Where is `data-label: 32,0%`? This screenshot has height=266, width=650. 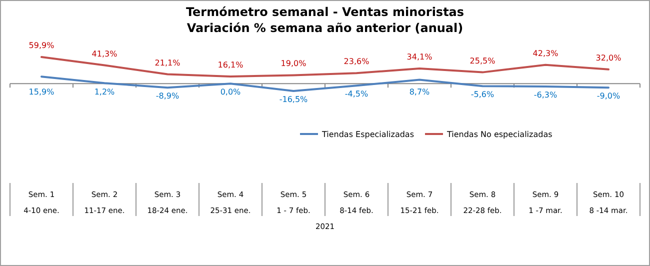
data-label: 32,0% is located at coordinates (609, 57).